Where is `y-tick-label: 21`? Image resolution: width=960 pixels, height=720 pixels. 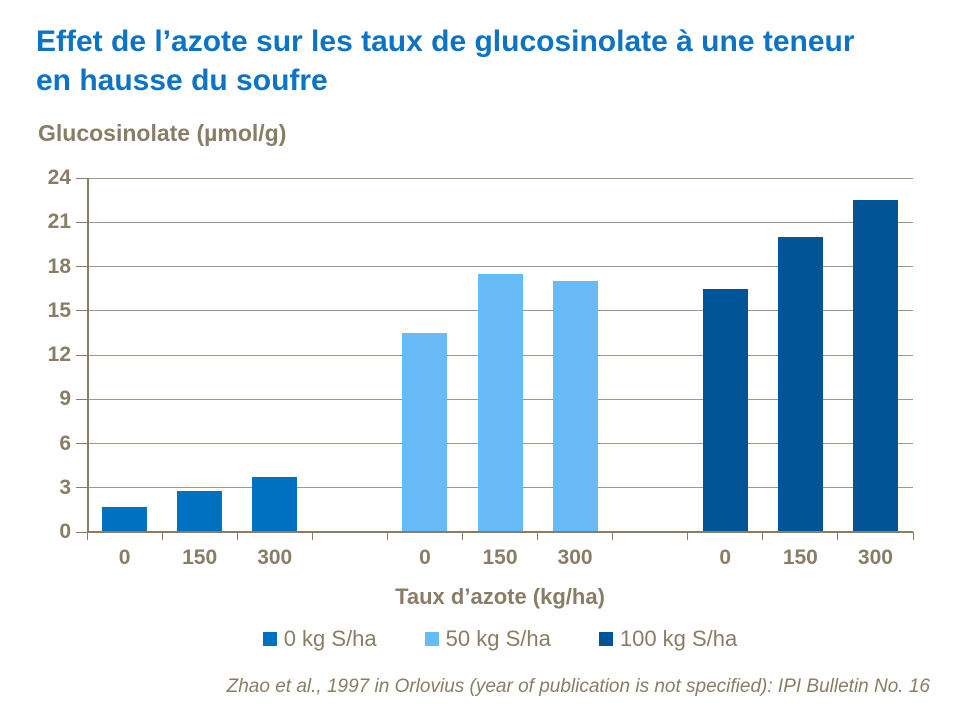 y-tick-label: 21 is located at coordinates (59, 222).